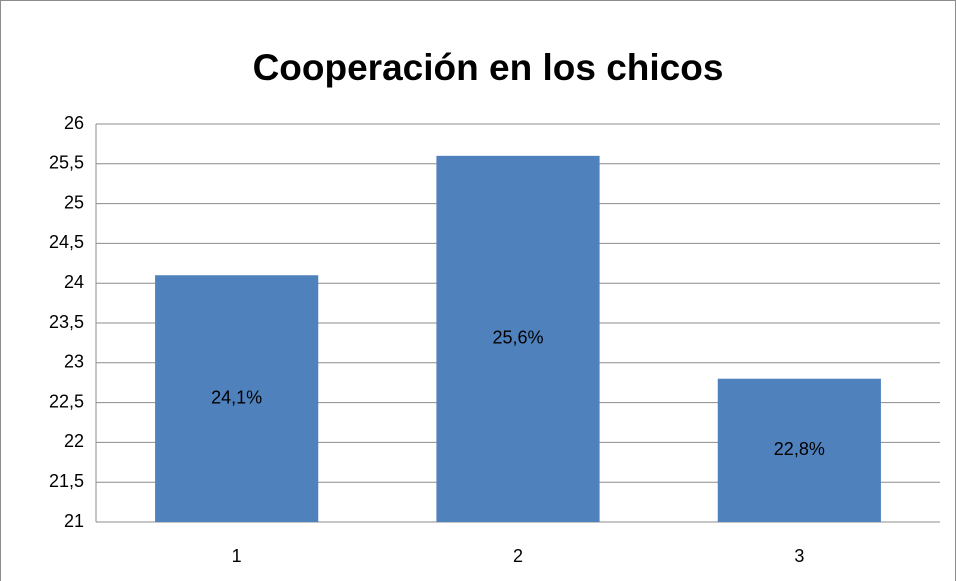 This screenshot has height=581, width=956. Describe the element at coordinates (799, 556) in the screenshot. I see `x-tick-label: 3` at that location.